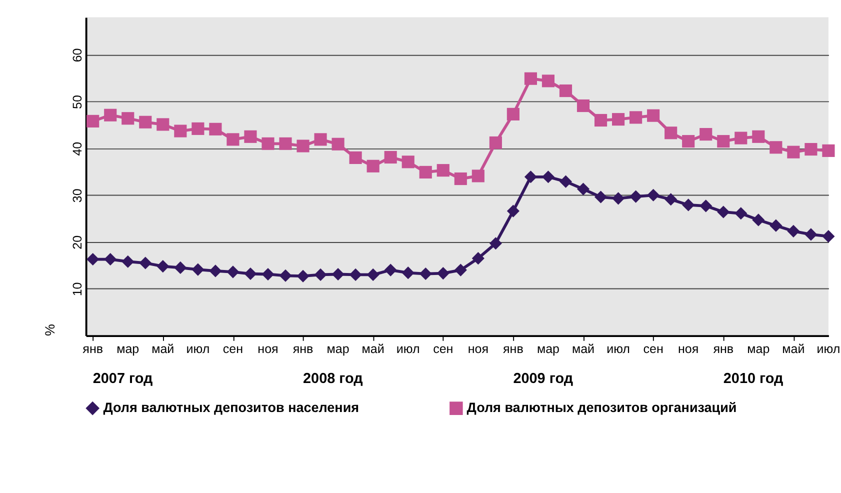  What do you see at coordinates (77, 242) in the screenshot?
I see `y-tick-label: 20` at bounding box center [77, 242].